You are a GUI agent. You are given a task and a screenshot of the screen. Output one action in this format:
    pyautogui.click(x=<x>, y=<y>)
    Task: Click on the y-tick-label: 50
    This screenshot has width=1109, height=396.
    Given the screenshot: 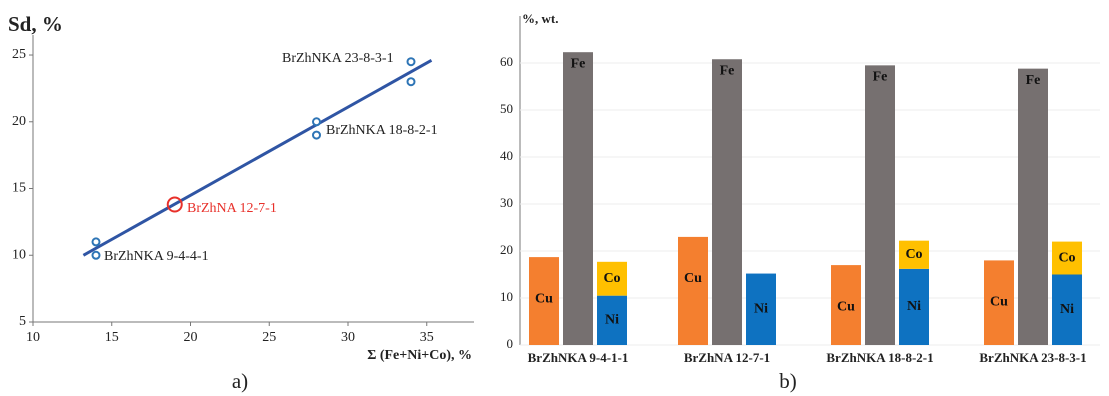 What is the action you would take?
    pyautogui.click(x=506, y=108)
    